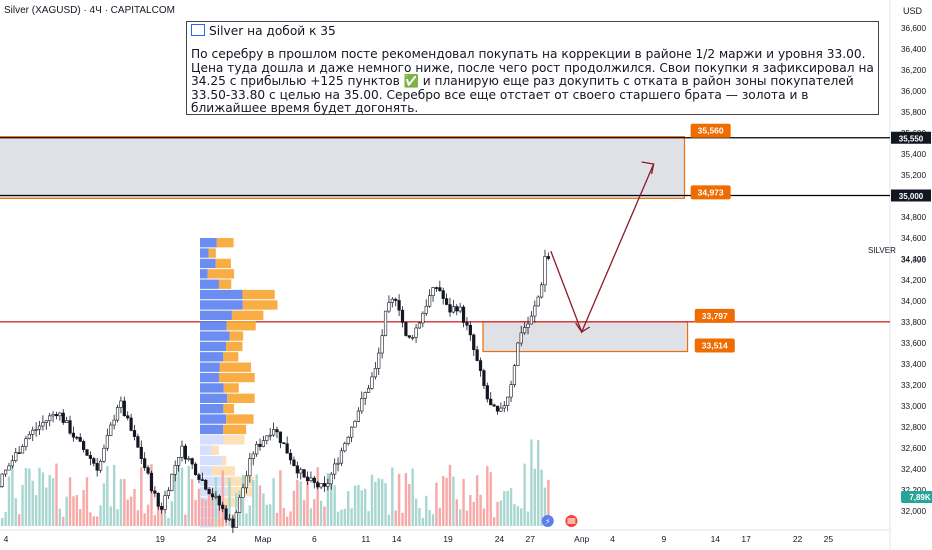  What do you see at coordinates (913, 301) in the screenshot?
I see `y-tick-label: 34,000` at bounding box center [913, 301].